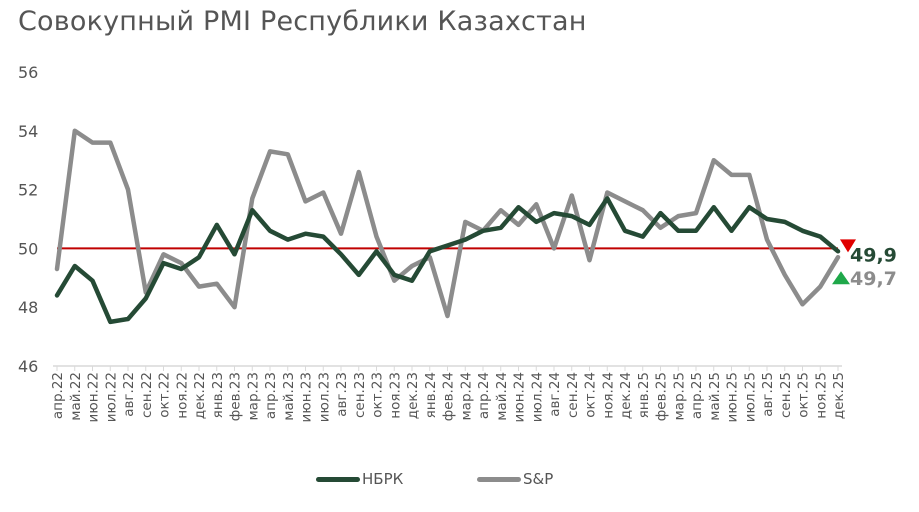 The width and height of the screenshot is (919, 512). Describe the element at coordinates (28, 72) in the screenshot. I see `y-tick-label: 56` at that location.